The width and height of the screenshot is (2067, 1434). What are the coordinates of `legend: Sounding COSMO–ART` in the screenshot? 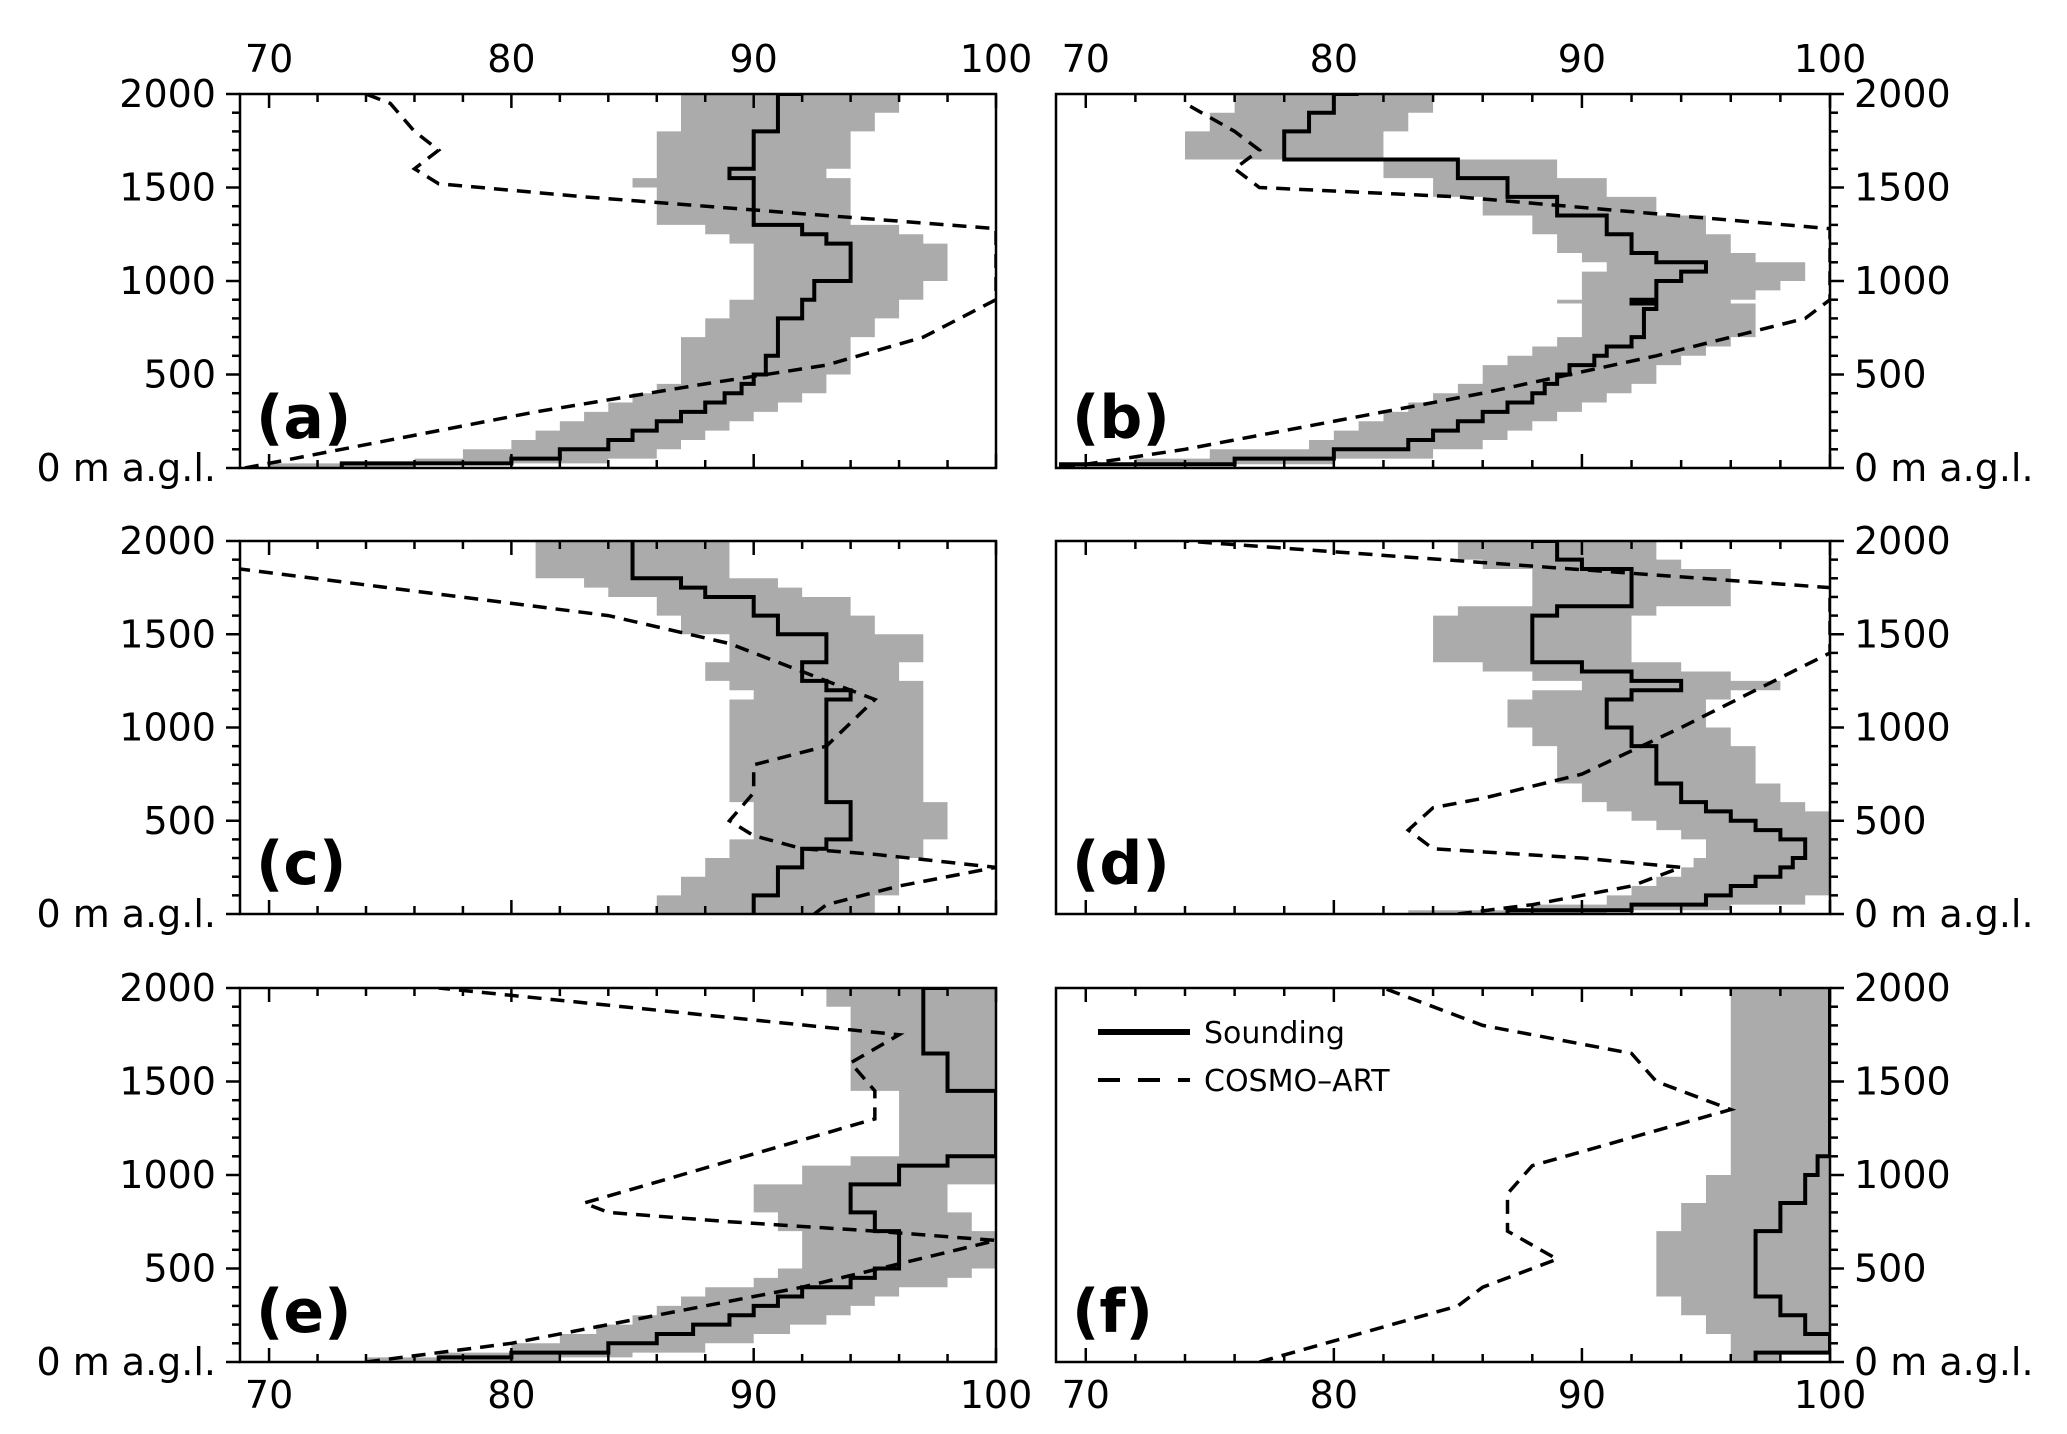 It's located at (1244, 1057).